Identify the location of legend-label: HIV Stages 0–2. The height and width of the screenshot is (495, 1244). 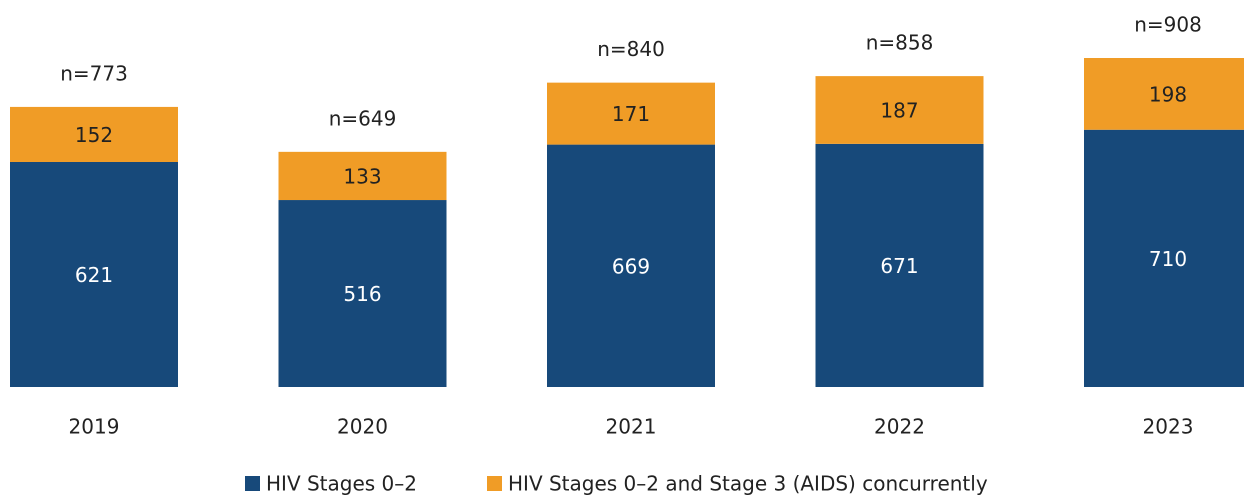
(341, 483).